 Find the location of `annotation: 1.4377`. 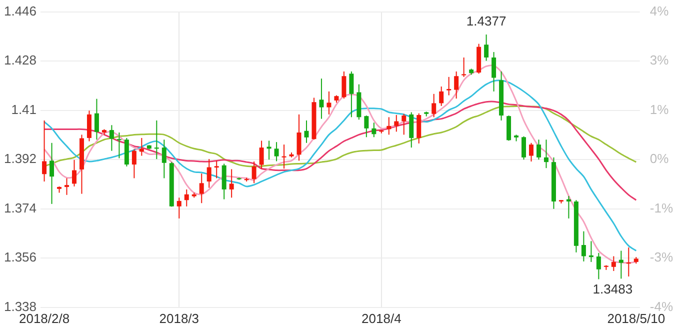

annotation: 1.4377 is located at coordinates (486, 21).